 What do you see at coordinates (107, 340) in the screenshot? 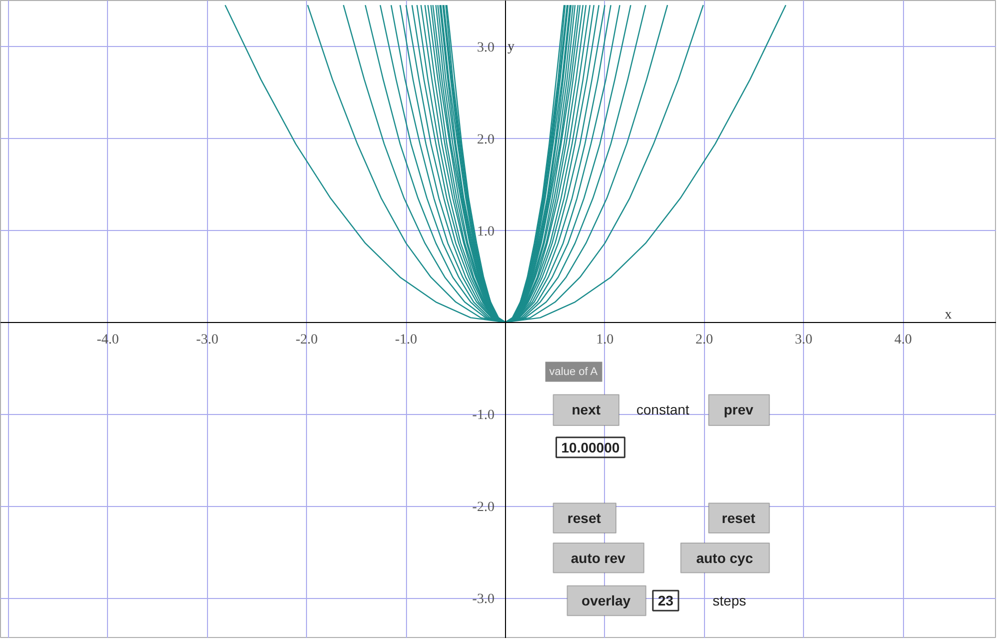
I see `x-tick-label: -4.0` at bounding box center [107, 340].